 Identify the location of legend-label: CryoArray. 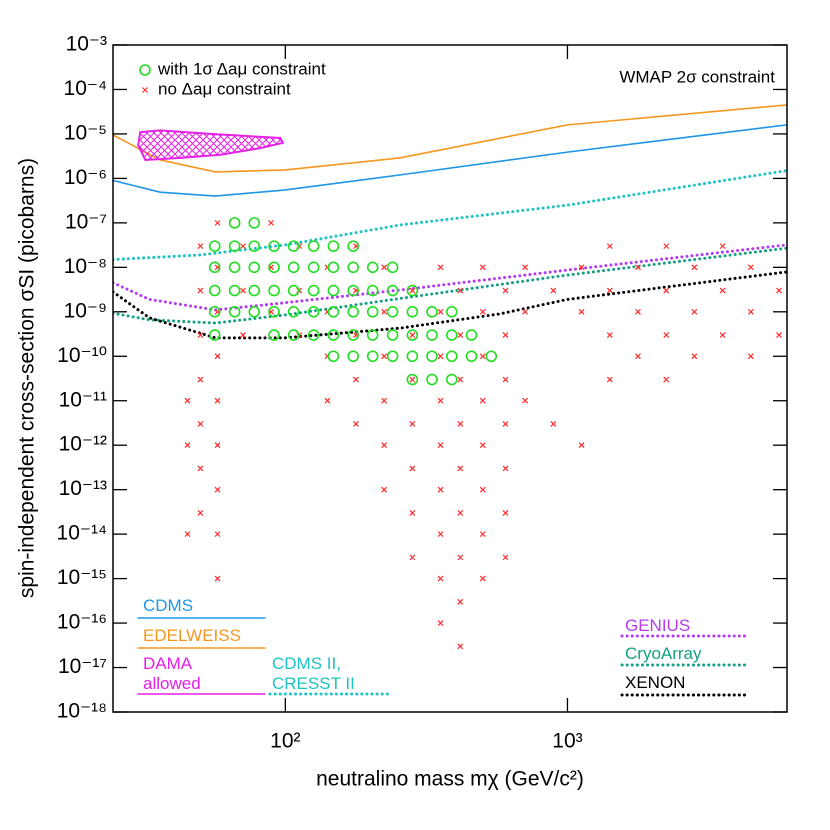
(663, 653).